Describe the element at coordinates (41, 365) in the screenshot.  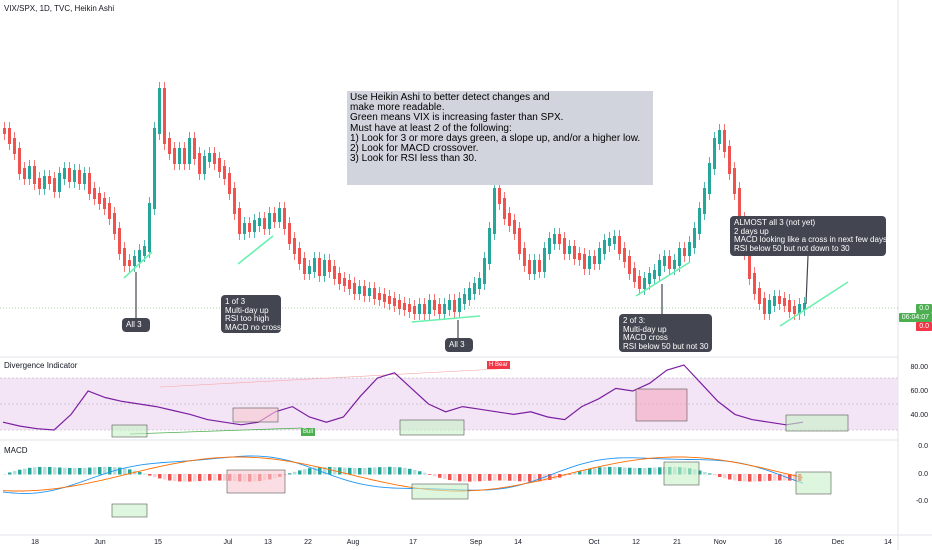
I see `divergence-pane-title: Divergence Indicator` at that location.